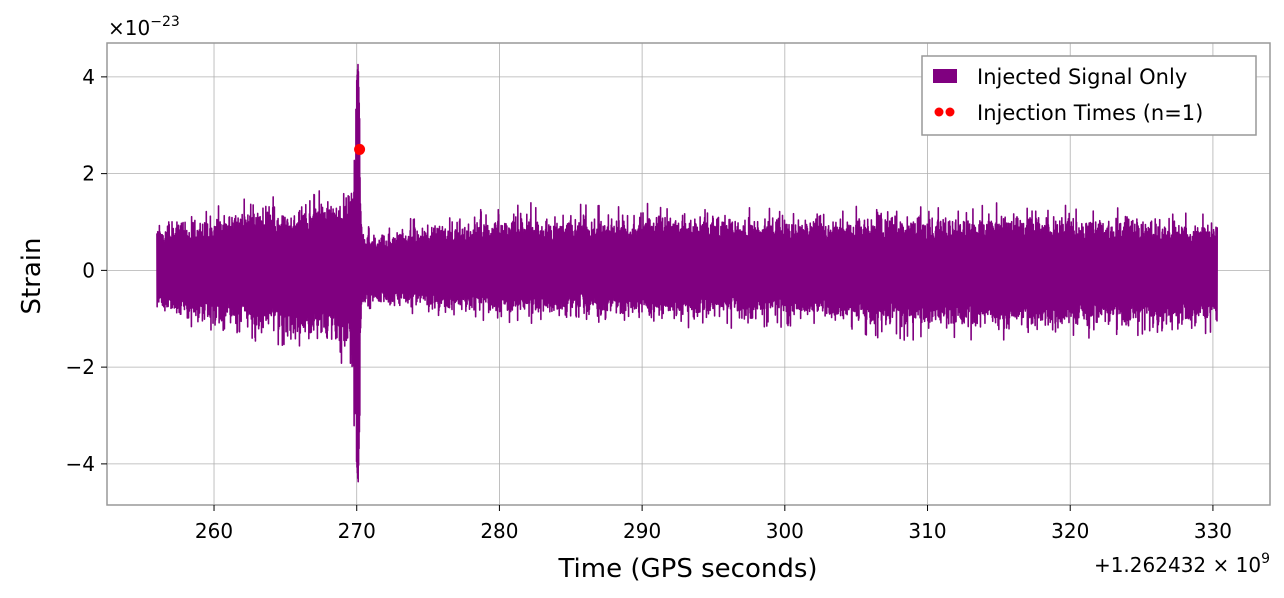  Describe the element at coordinates (1070, 531) in the screenshot. I see `x-tick-label: 320` at that location.